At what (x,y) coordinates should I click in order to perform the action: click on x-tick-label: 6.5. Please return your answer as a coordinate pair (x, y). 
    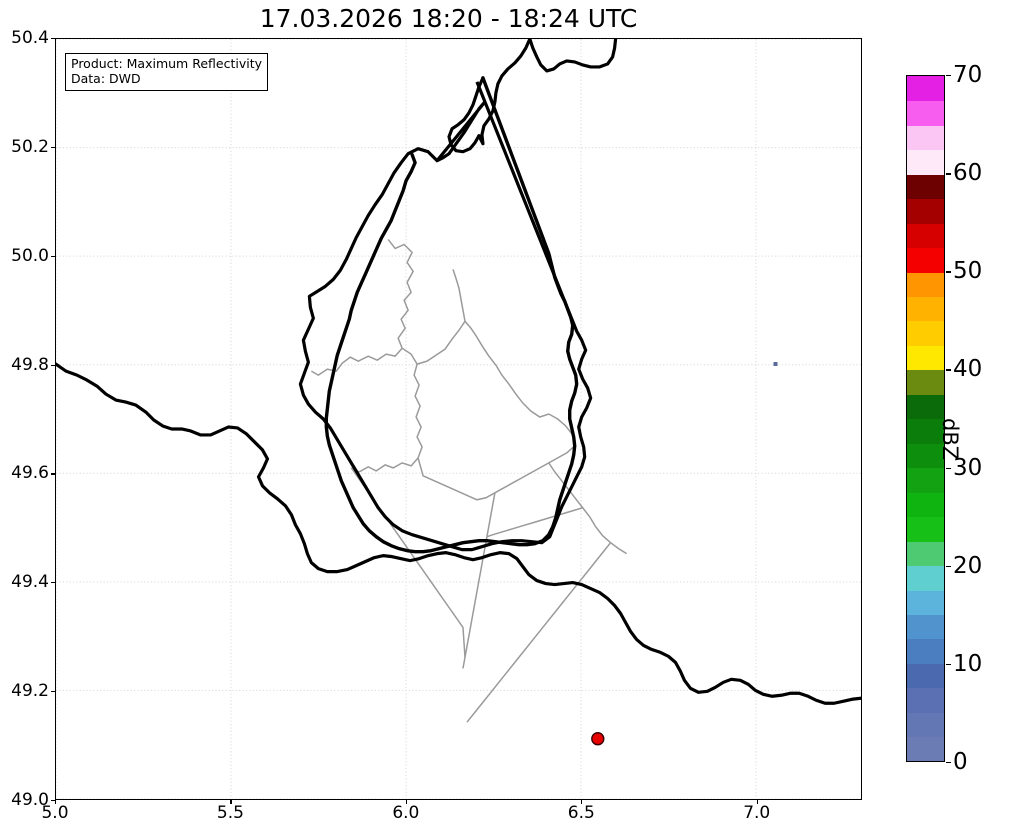
    Looking at the image, I should click on (581, 813).